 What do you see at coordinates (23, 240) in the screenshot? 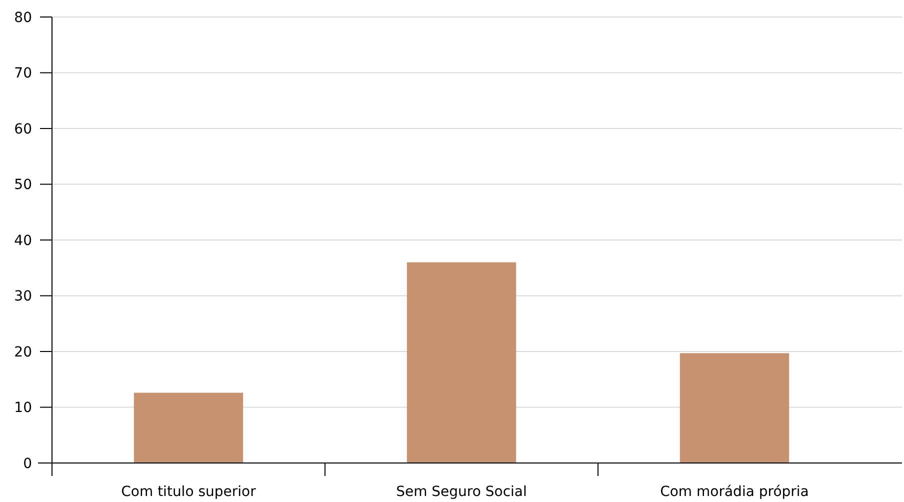
I see `y-tick-label: 40` at bounding box center [23, 240].